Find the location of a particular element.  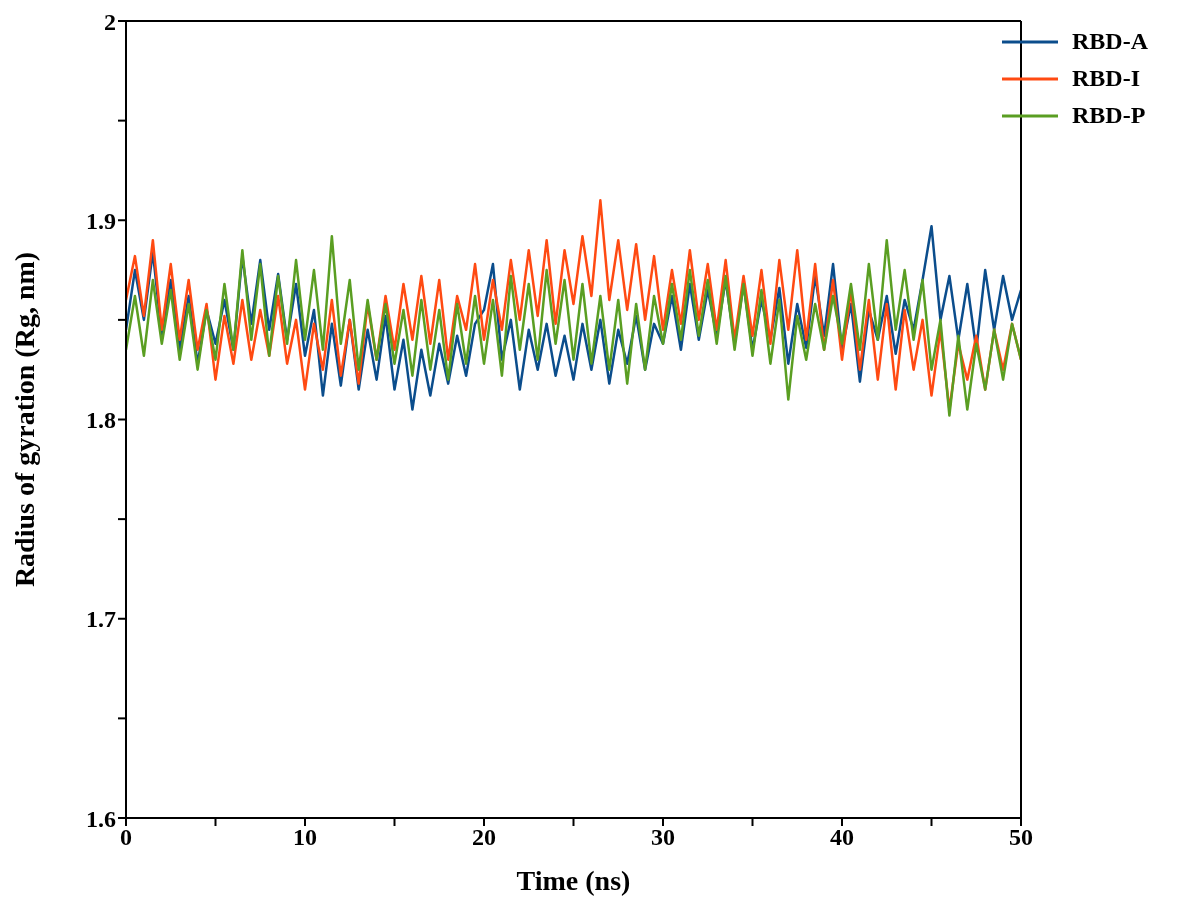

x-axis-title: Time (ns) is located at coordinates (573, 880).